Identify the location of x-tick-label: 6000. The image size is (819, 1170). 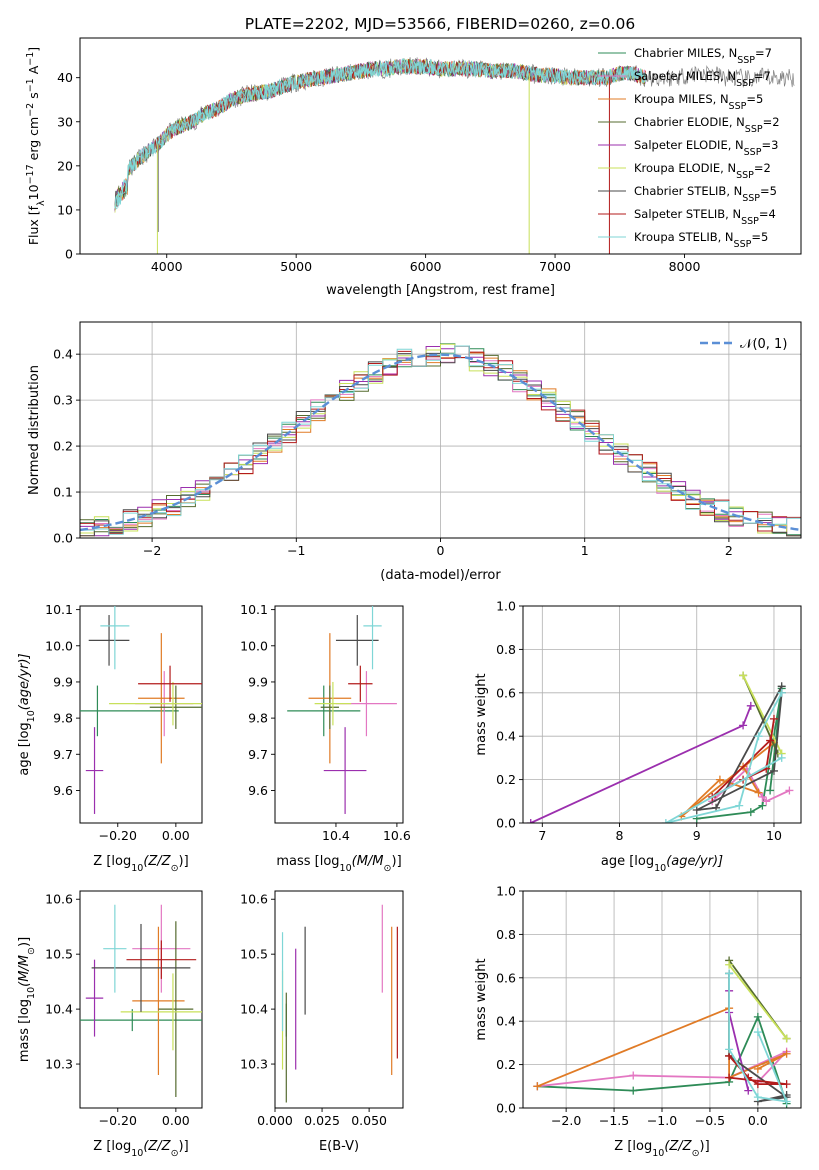
(426, 266).